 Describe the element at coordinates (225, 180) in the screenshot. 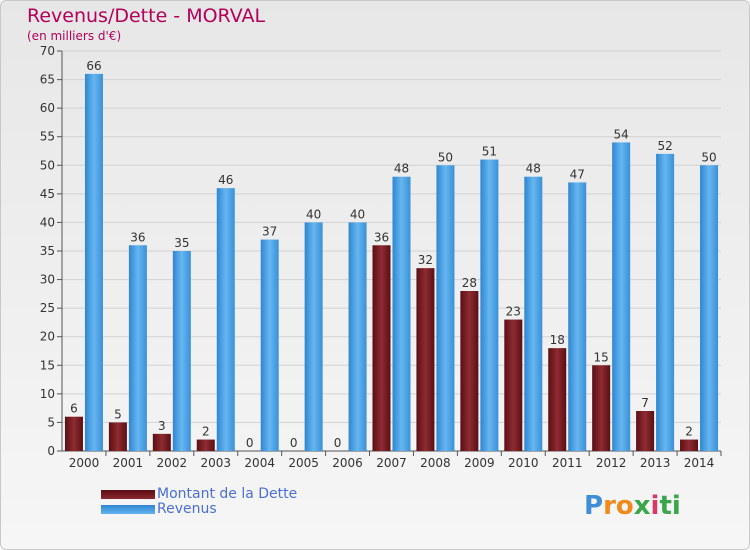

I see `data-label-revenus: 46` at that location.